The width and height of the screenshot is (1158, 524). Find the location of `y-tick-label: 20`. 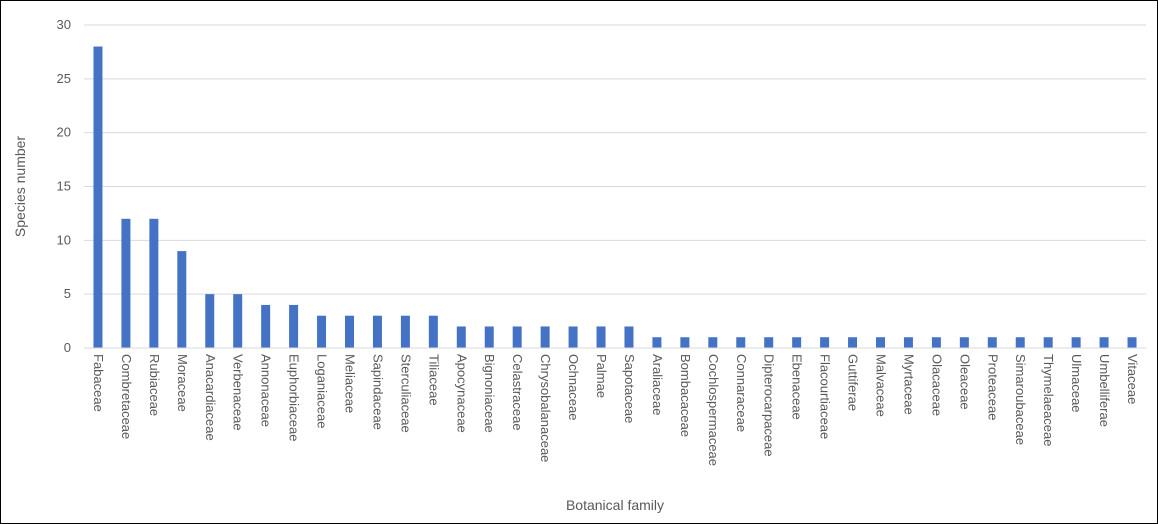

y-tick-label: 20 is located at coordinates (64, 132).